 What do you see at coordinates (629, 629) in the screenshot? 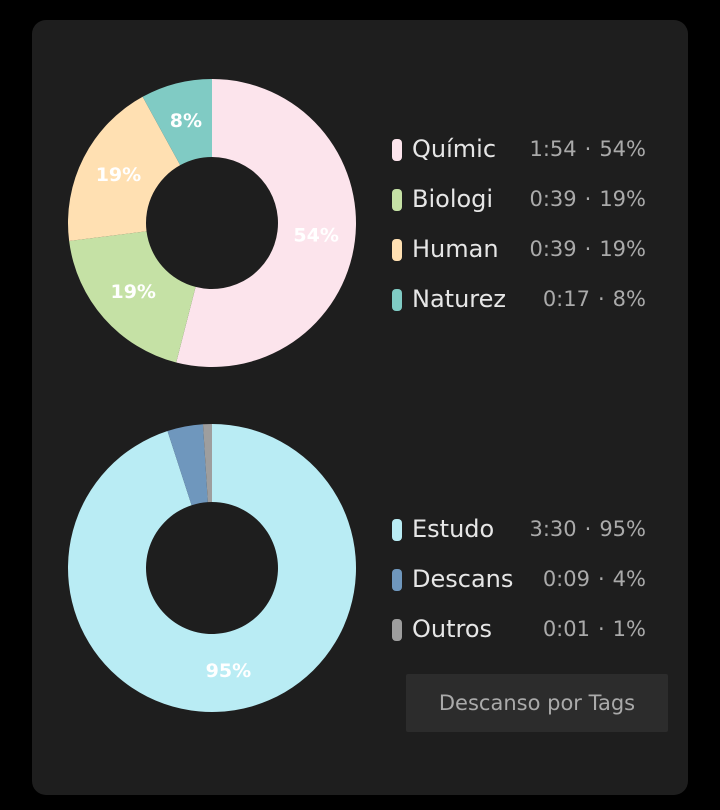
I see `legend-percent: 1%` at bounding box center [629, 629].